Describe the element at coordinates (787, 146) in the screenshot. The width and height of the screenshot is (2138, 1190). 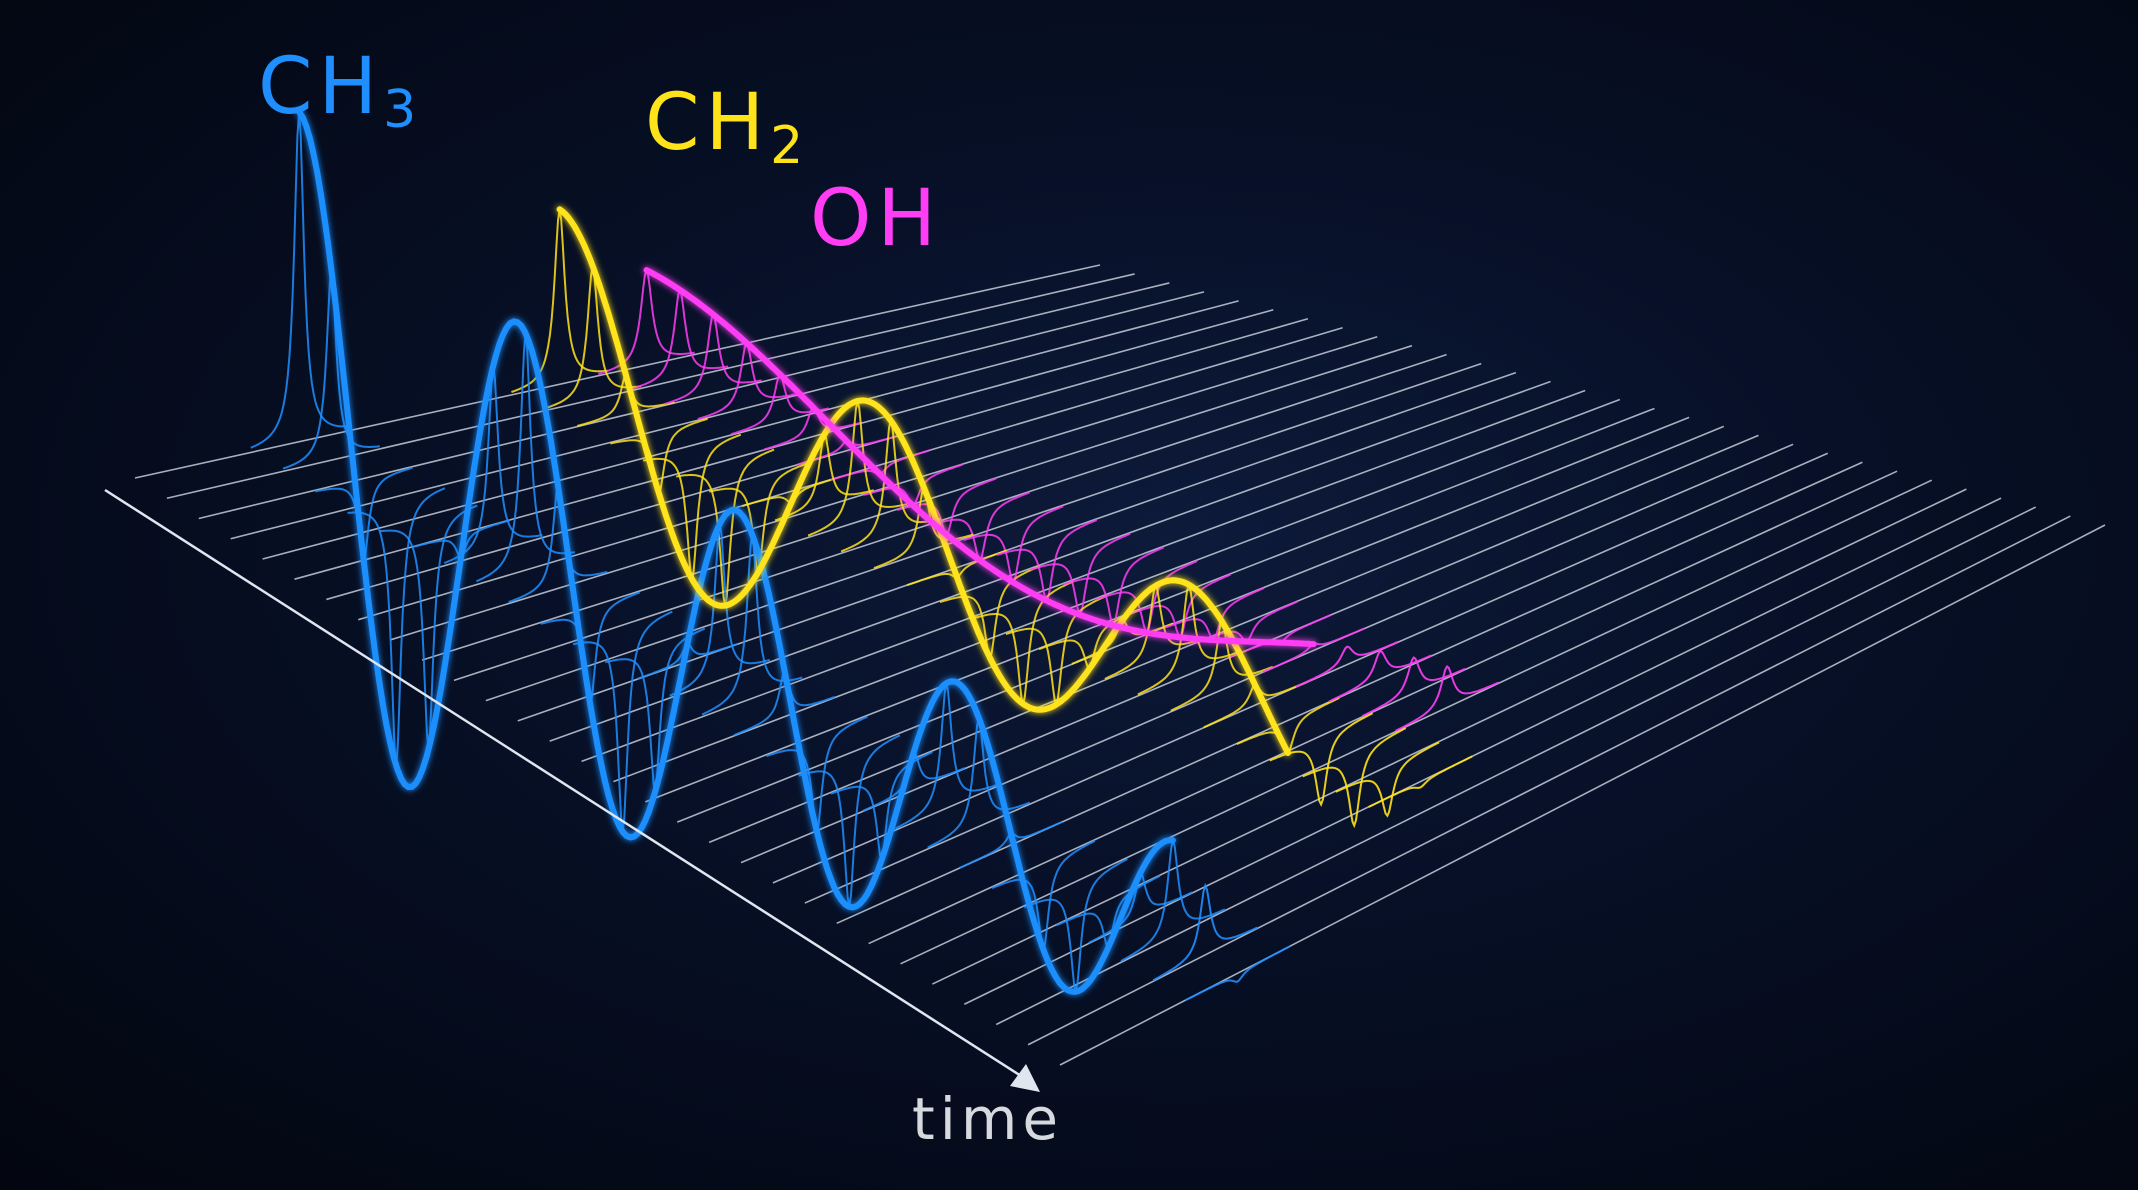
I see `ch2-label-subscript: 2` at that location.